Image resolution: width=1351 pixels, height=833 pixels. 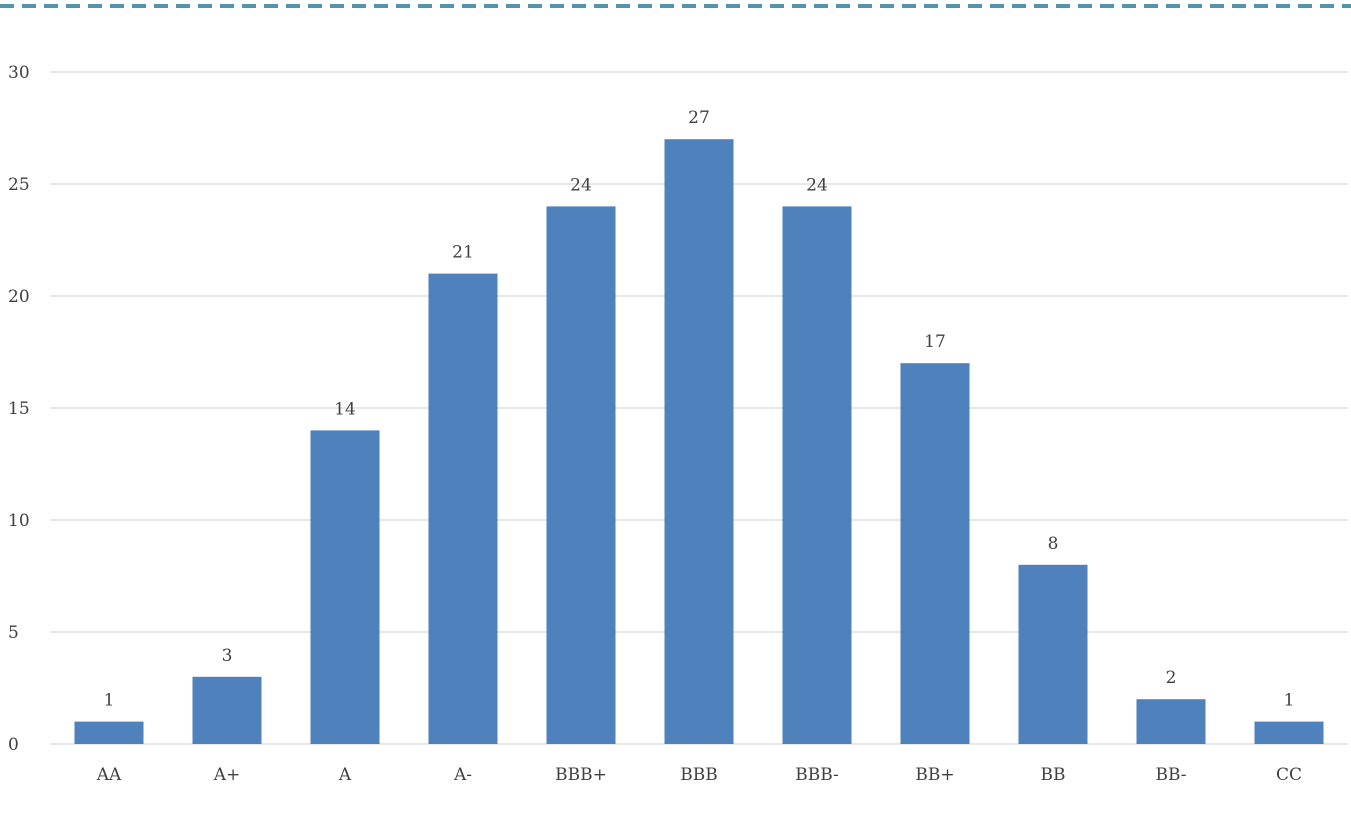 What do you see at coordinates (345, 775) in the screenshot?
I see `x-category-label: A` at bounding box center [345, 775].